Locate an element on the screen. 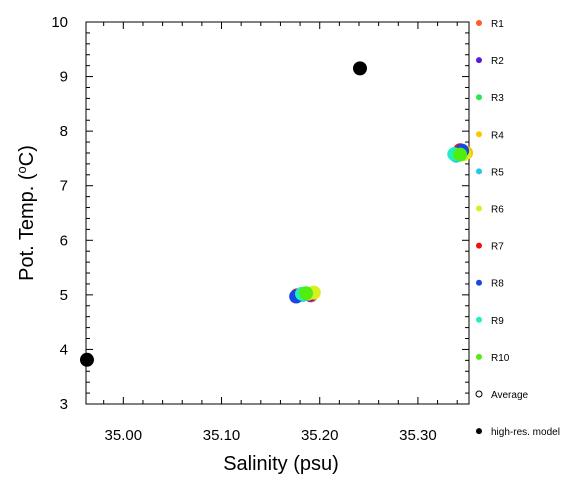  legend-label-r3: R3 is located at coordinates (497, 98).